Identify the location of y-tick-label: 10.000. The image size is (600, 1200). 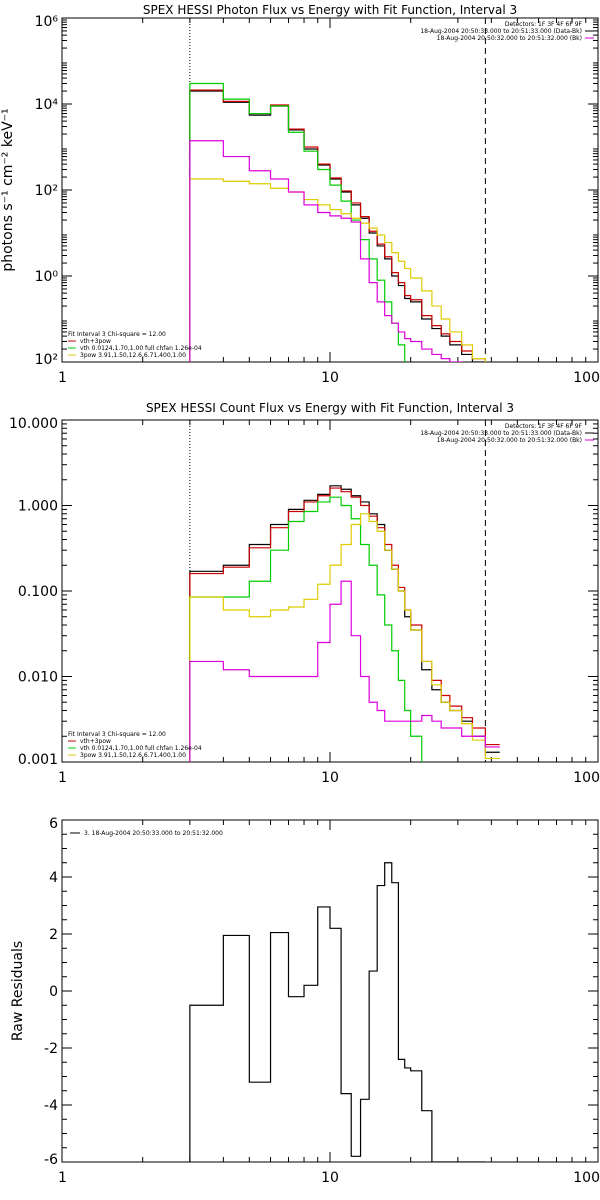
(33, 424).